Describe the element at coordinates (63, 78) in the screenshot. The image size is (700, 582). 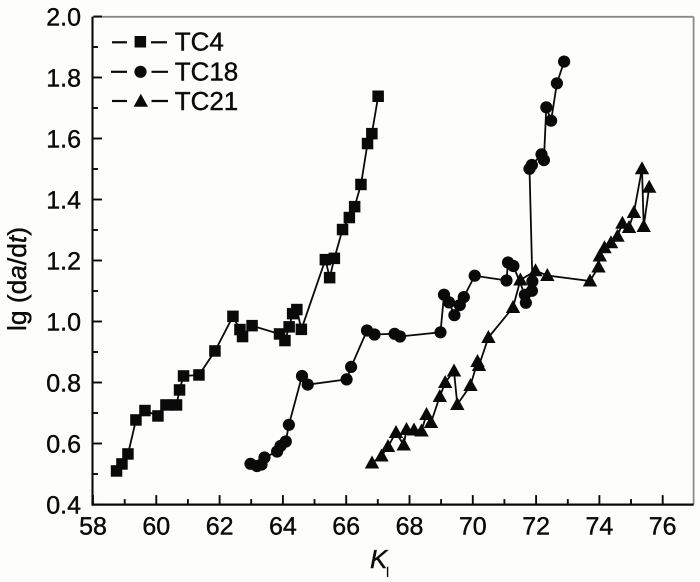
I see `svg-text: 1.8` at that location.